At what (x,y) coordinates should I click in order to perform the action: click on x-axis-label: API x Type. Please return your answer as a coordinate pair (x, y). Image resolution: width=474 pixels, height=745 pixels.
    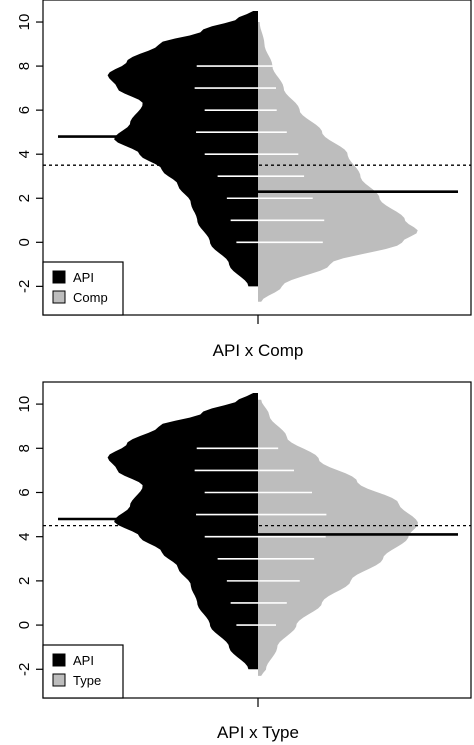
    Looking at the image, I should click on (258, 732).